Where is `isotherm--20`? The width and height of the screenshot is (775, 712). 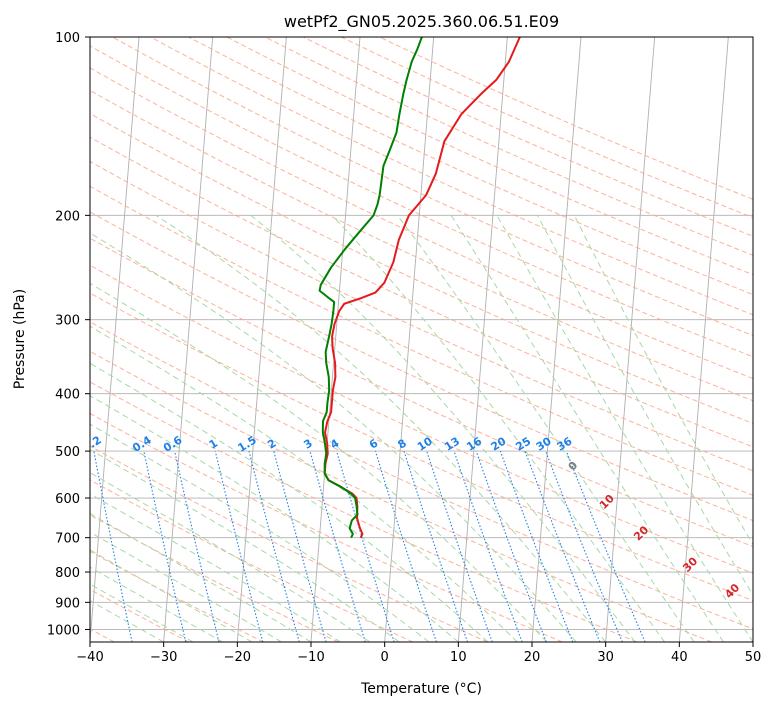
isotherm--20 is located at coordinates (261, 339).